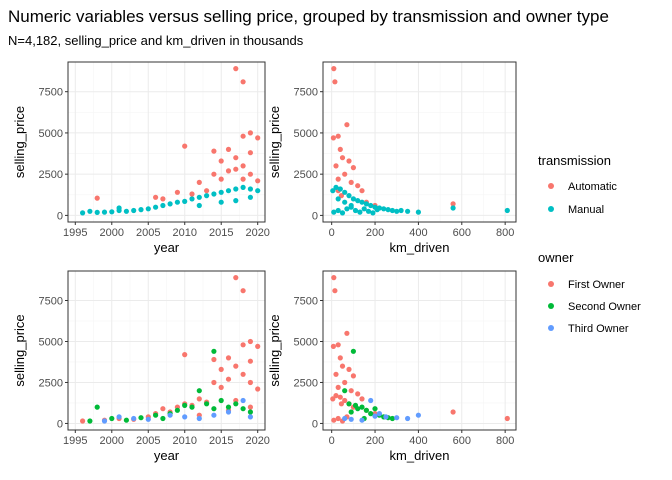  What do you see at coordinates (19, 142) in the screenshot?
I see `y-axis-label: selling_price` at bounding box center [19, 142].